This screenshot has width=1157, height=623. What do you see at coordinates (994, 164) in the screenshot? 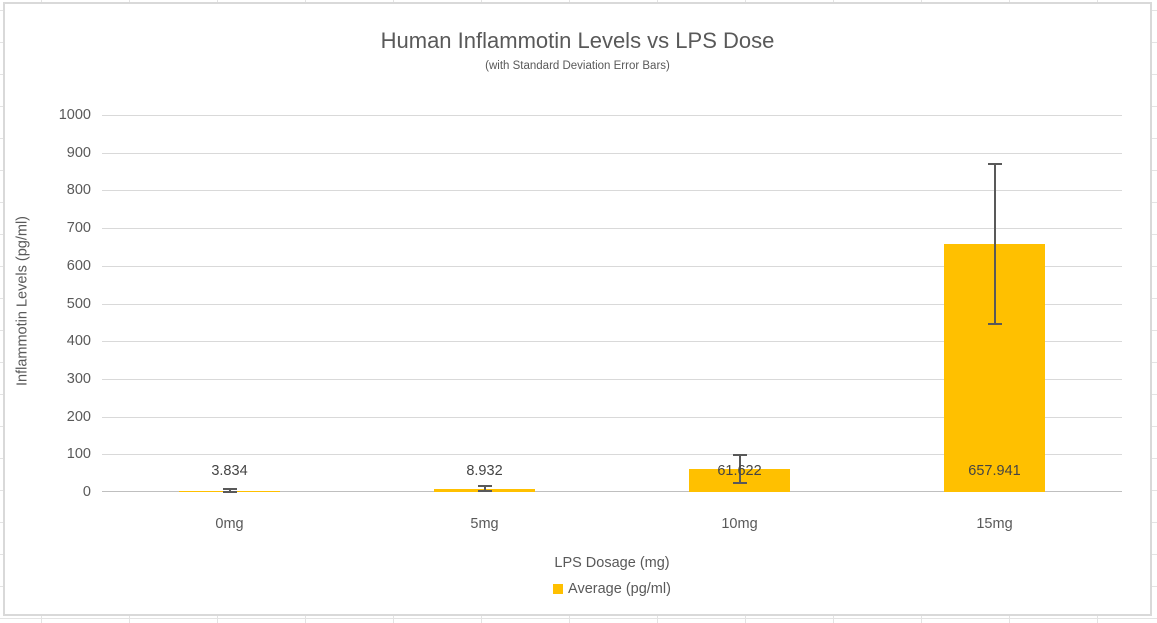
I see `error-bar-cap-15mg-top` at bounding box center [994, 164].